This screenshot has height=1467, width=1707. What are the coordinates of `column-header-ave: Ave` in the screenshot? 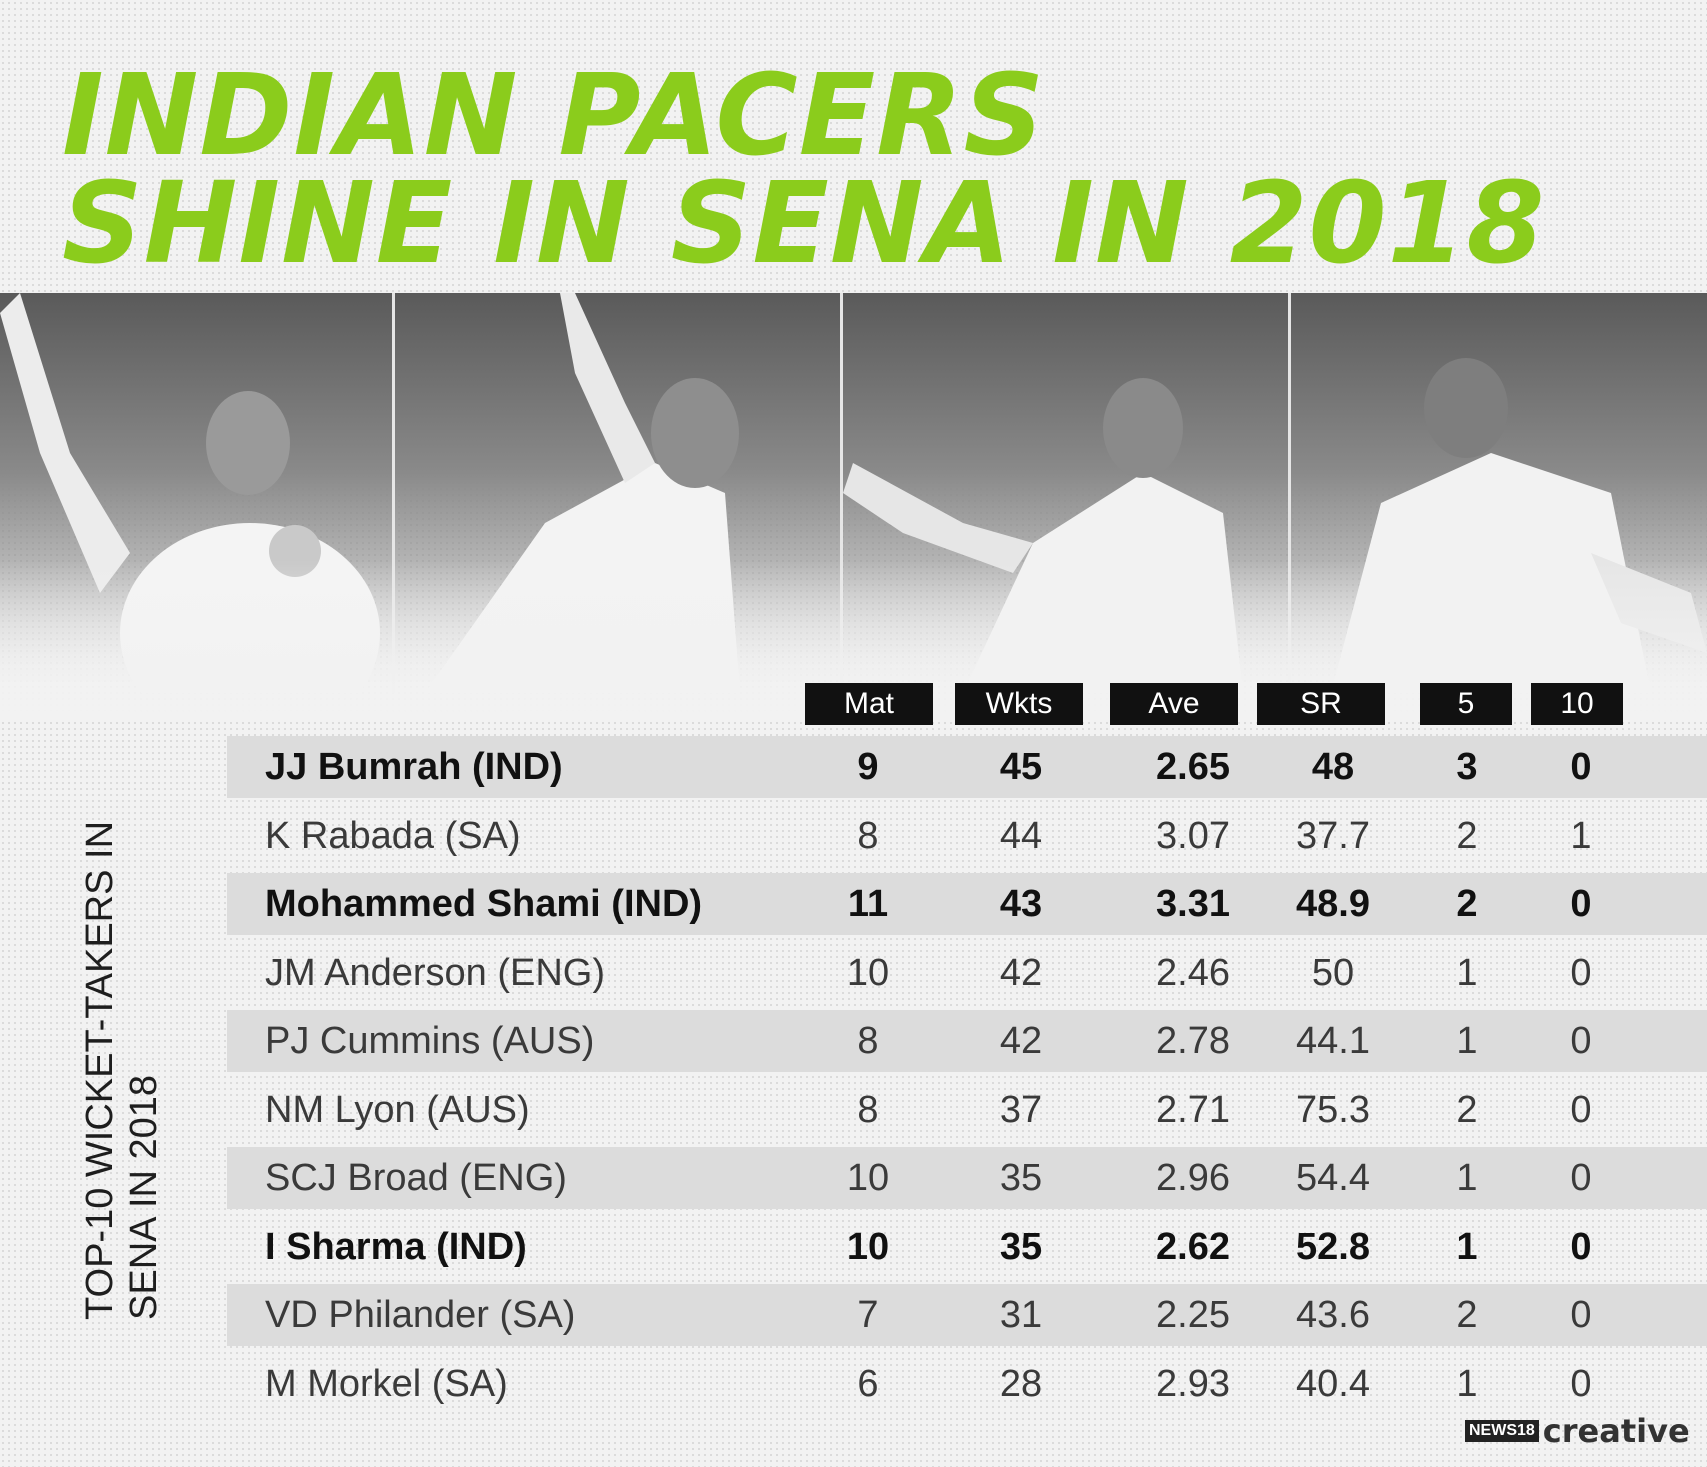 It's located at (1174, 704).